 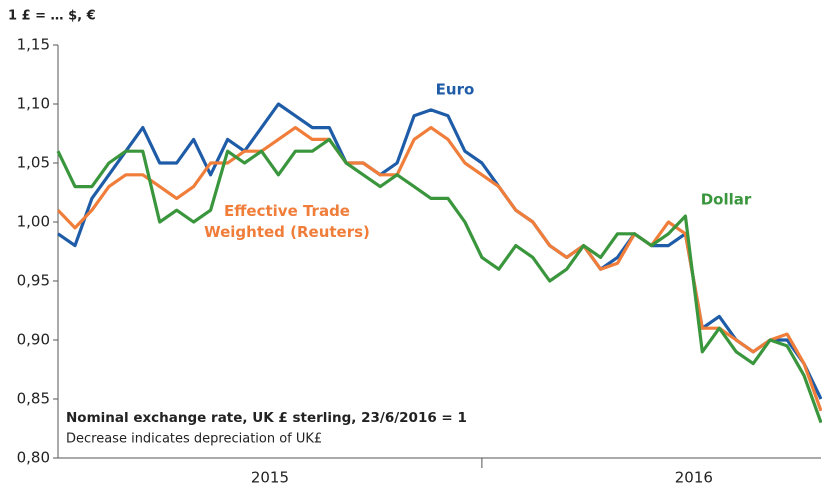 What do you see at coordinates (33, 281) in the screenshot?
I see `y-tick-label: 0,95` at bounding box center [33, 281].